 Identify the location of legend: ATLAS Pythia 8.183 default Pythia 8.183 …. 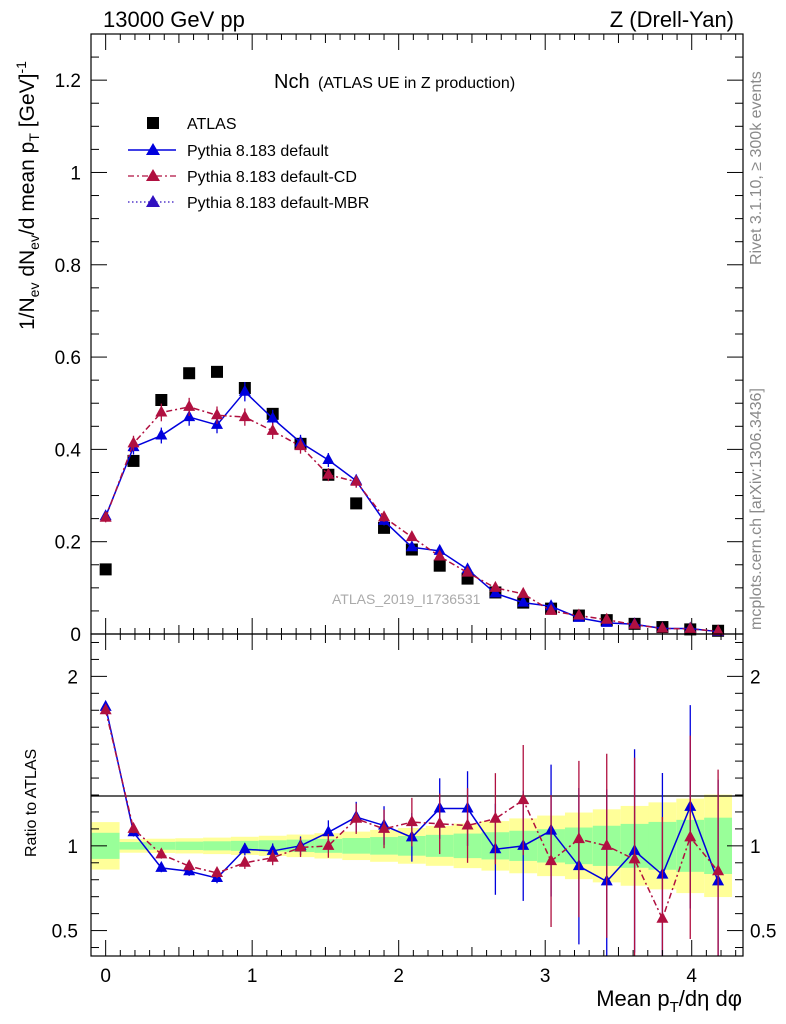
(248, 164).